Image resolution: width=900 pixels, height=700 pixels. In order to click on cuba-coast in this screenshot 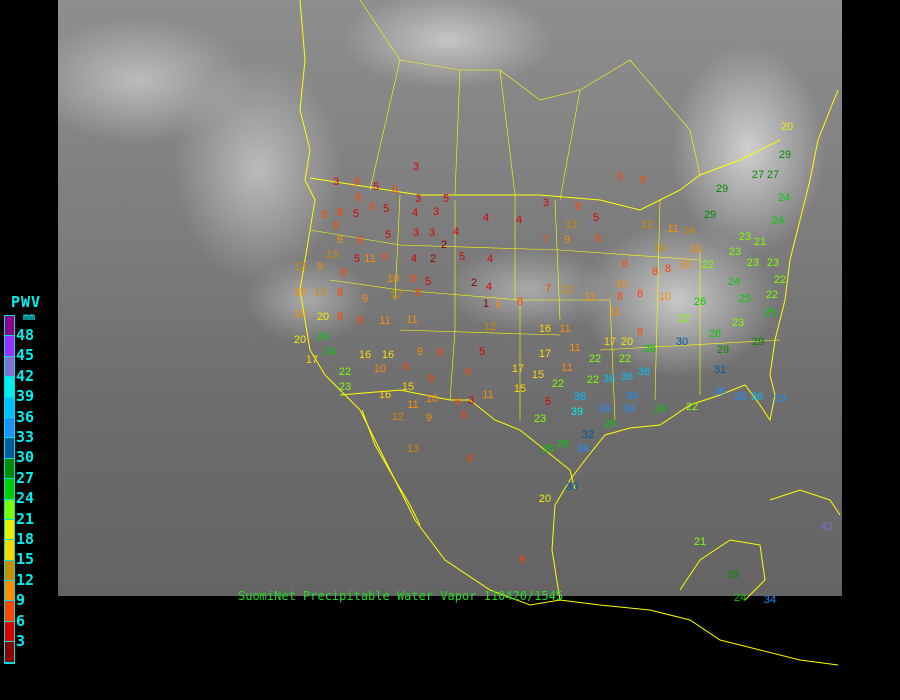, I will do `click(805, 502)`.